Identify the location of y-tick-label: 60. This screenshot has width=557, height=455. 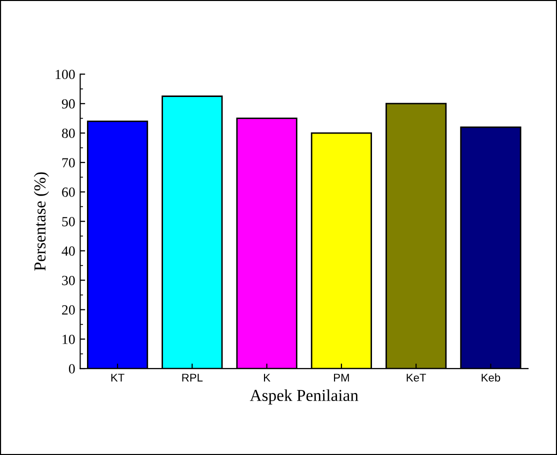
(68, 192).